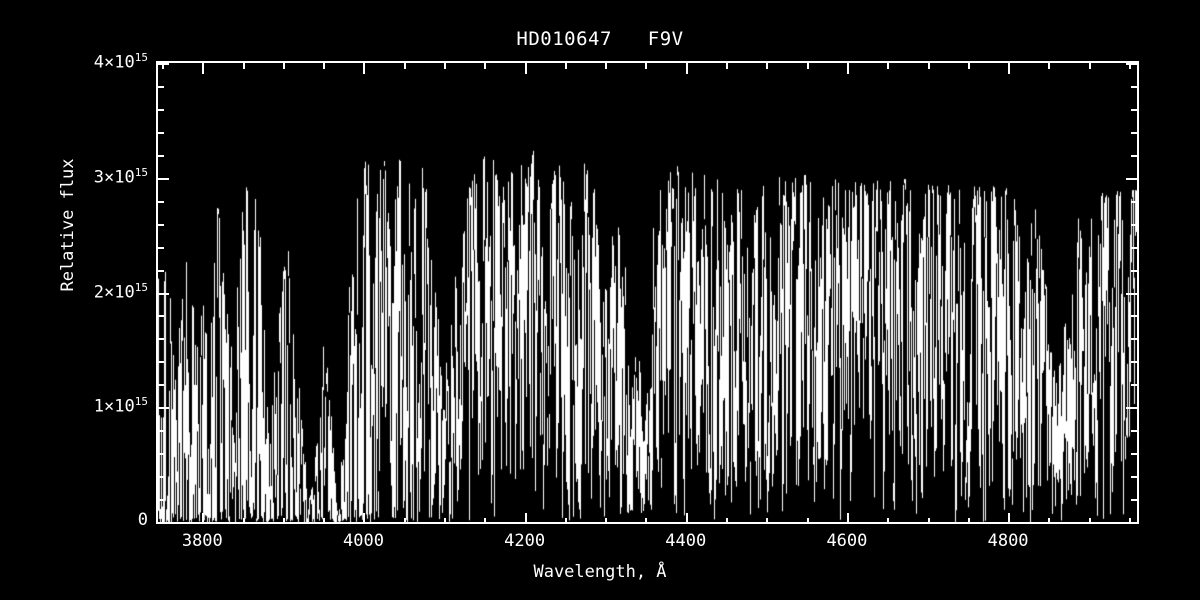 The height and width of the screenshot is (600, 1200). What do you see at coordinates (114, 177) in the screenshot?
I see `y-tick-mantissa: 3×10` at bounding box center [114, 177].